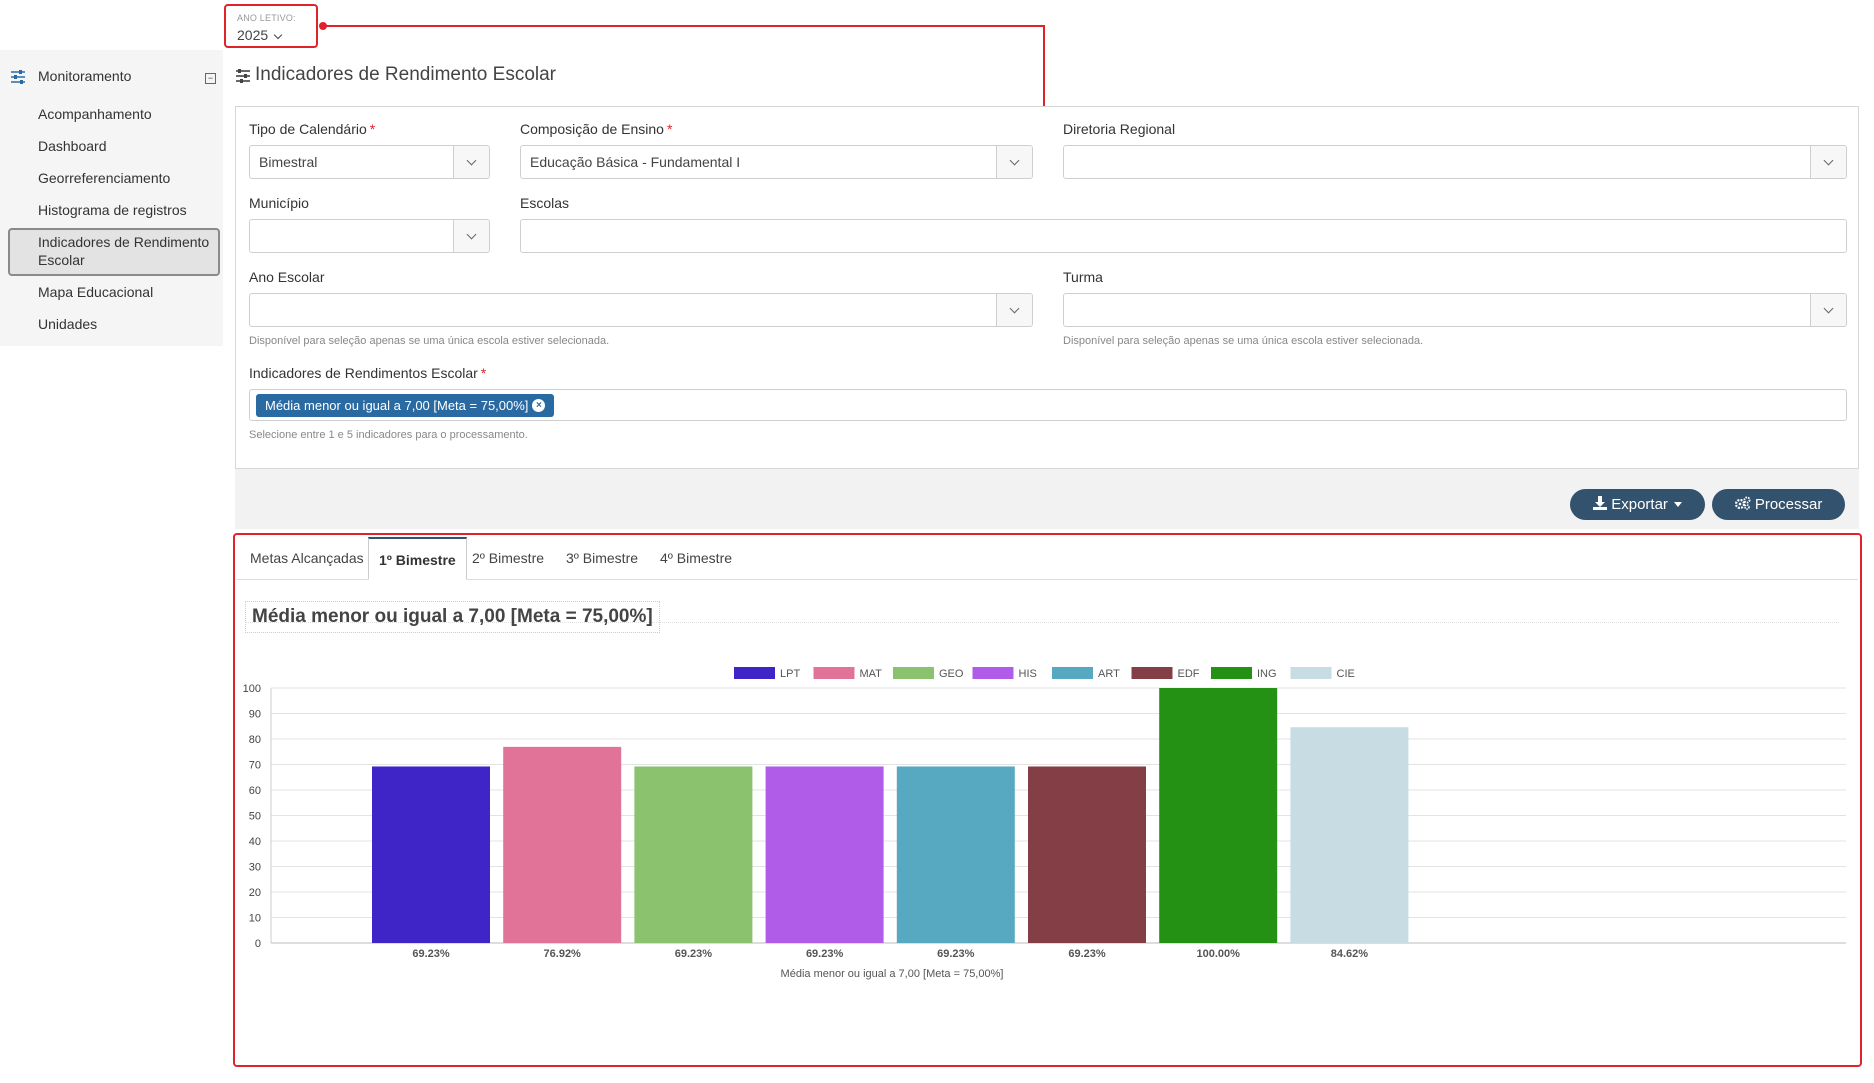 This screenshot has height=1083, width=1874. Describe the element at coordinates (754, 673) in the screenshot. I see `legend-swatch-lpt` at that location.